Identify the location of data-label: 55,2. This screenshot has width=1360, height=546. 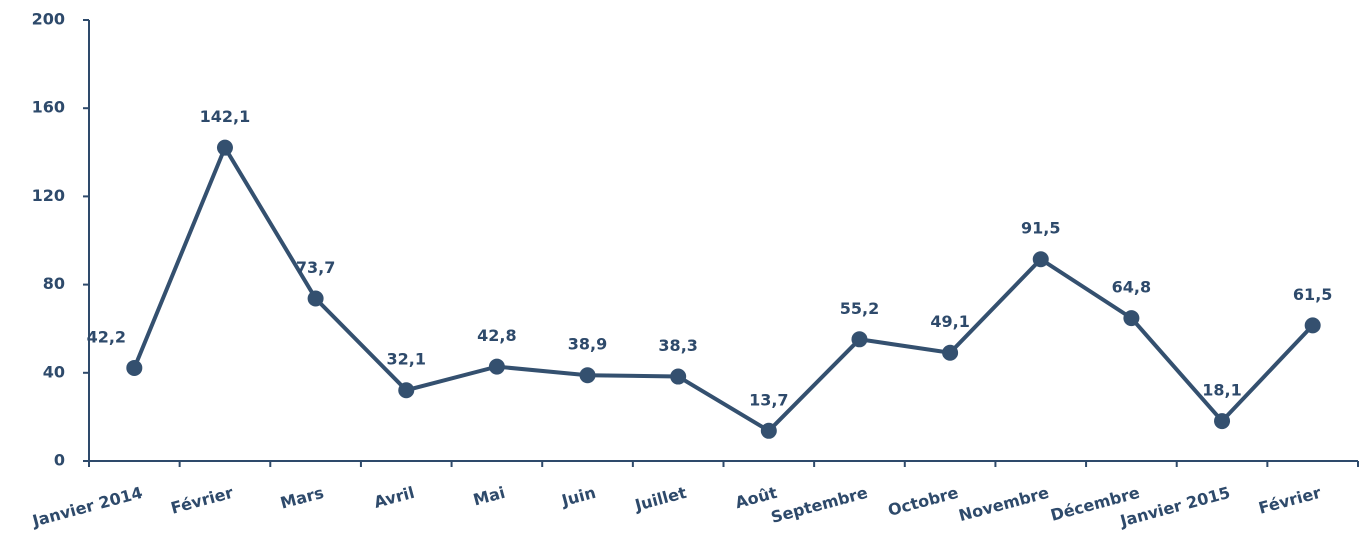
(859, 308).